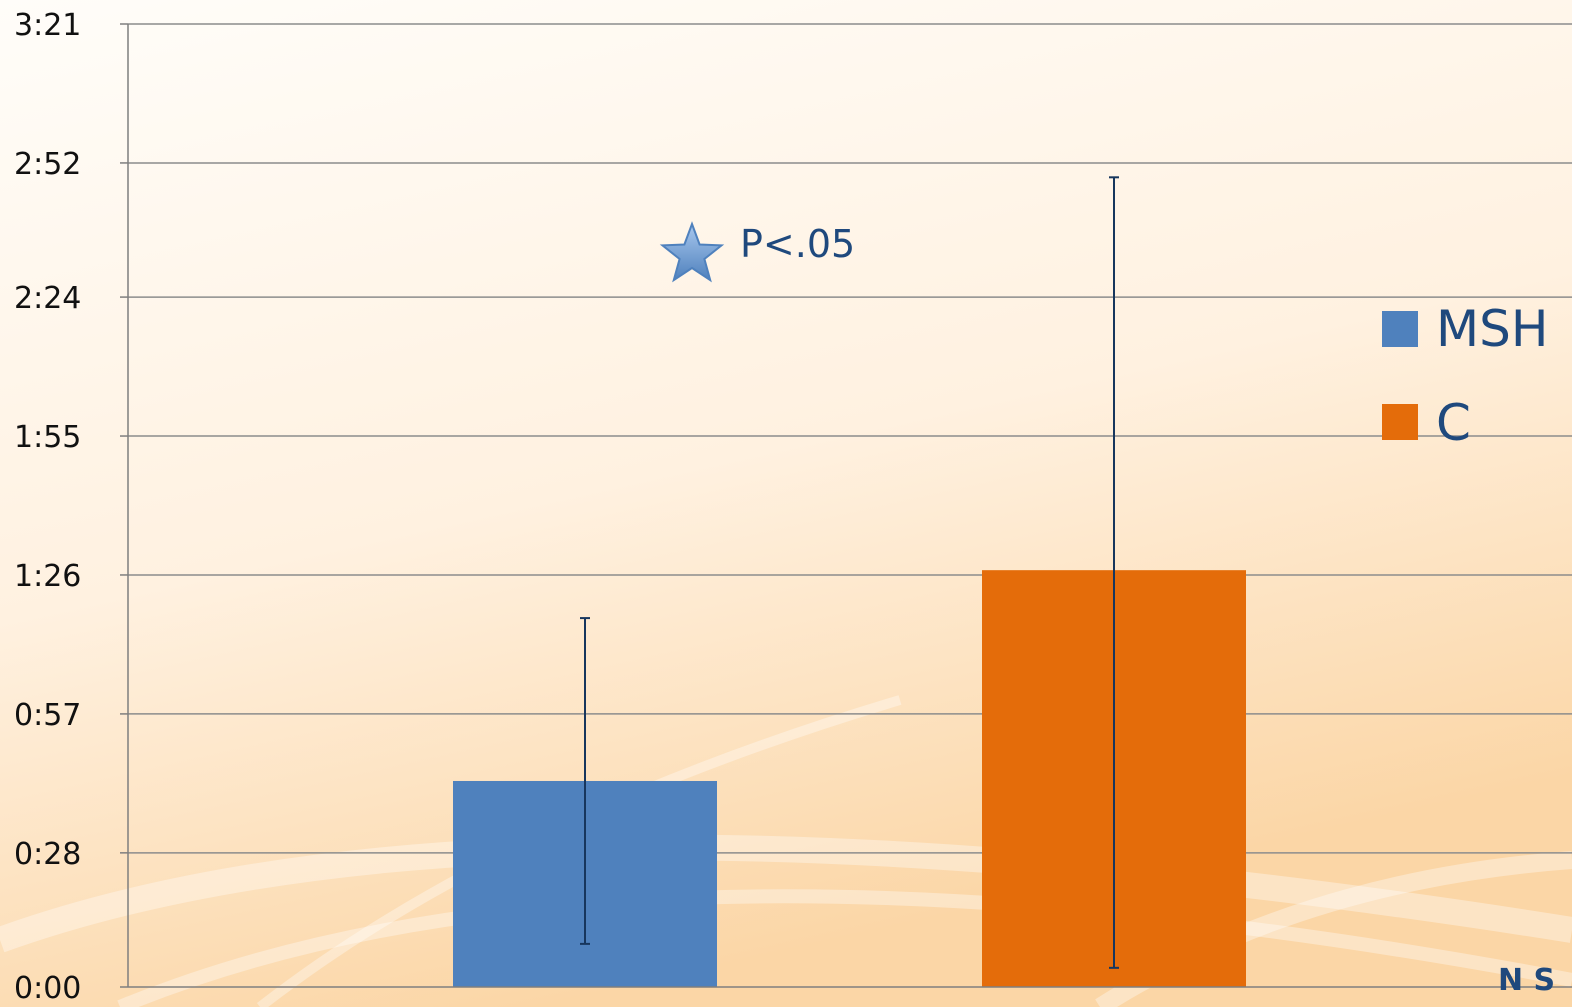 This screenshot has width=1572, height=1007. I want to click on legend-label-msh: MSH, so click(1492, 329).